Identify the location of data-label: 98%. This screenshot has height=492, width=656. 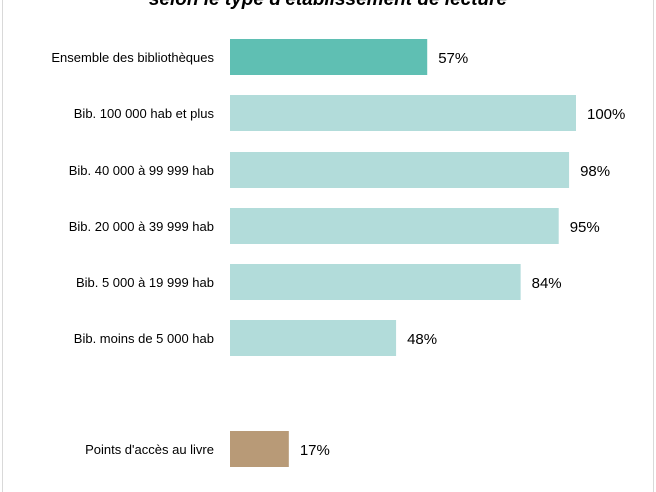
(595, 171).